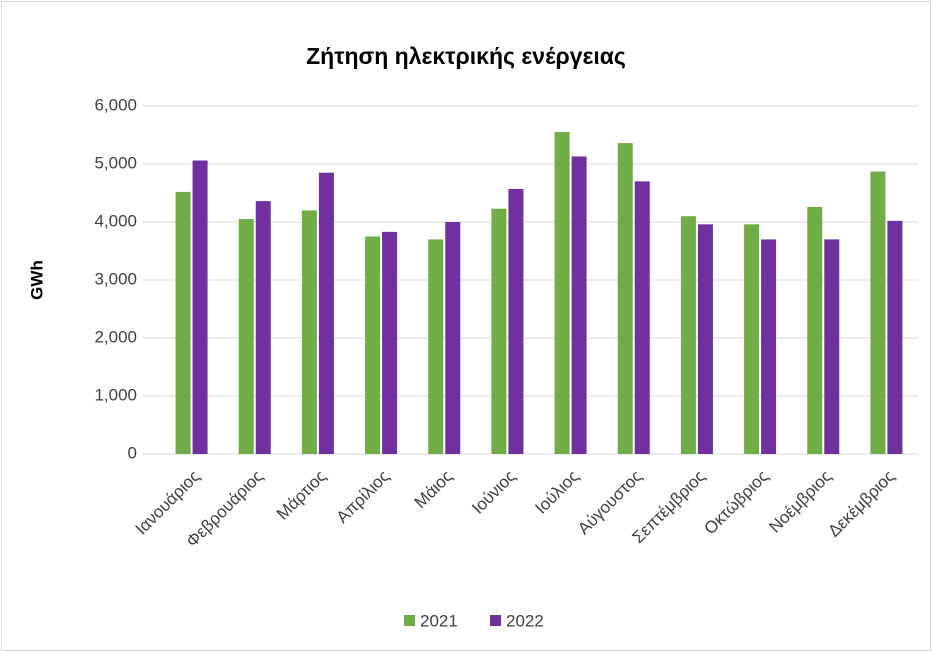 This screenshot has height=652, width=932. What do you see at coordinates (466, 56) in the screenshot?
I see `chart-title: Ζήτηση ηλεκτρικής ενέργειας` at bounding box center [466, 56].